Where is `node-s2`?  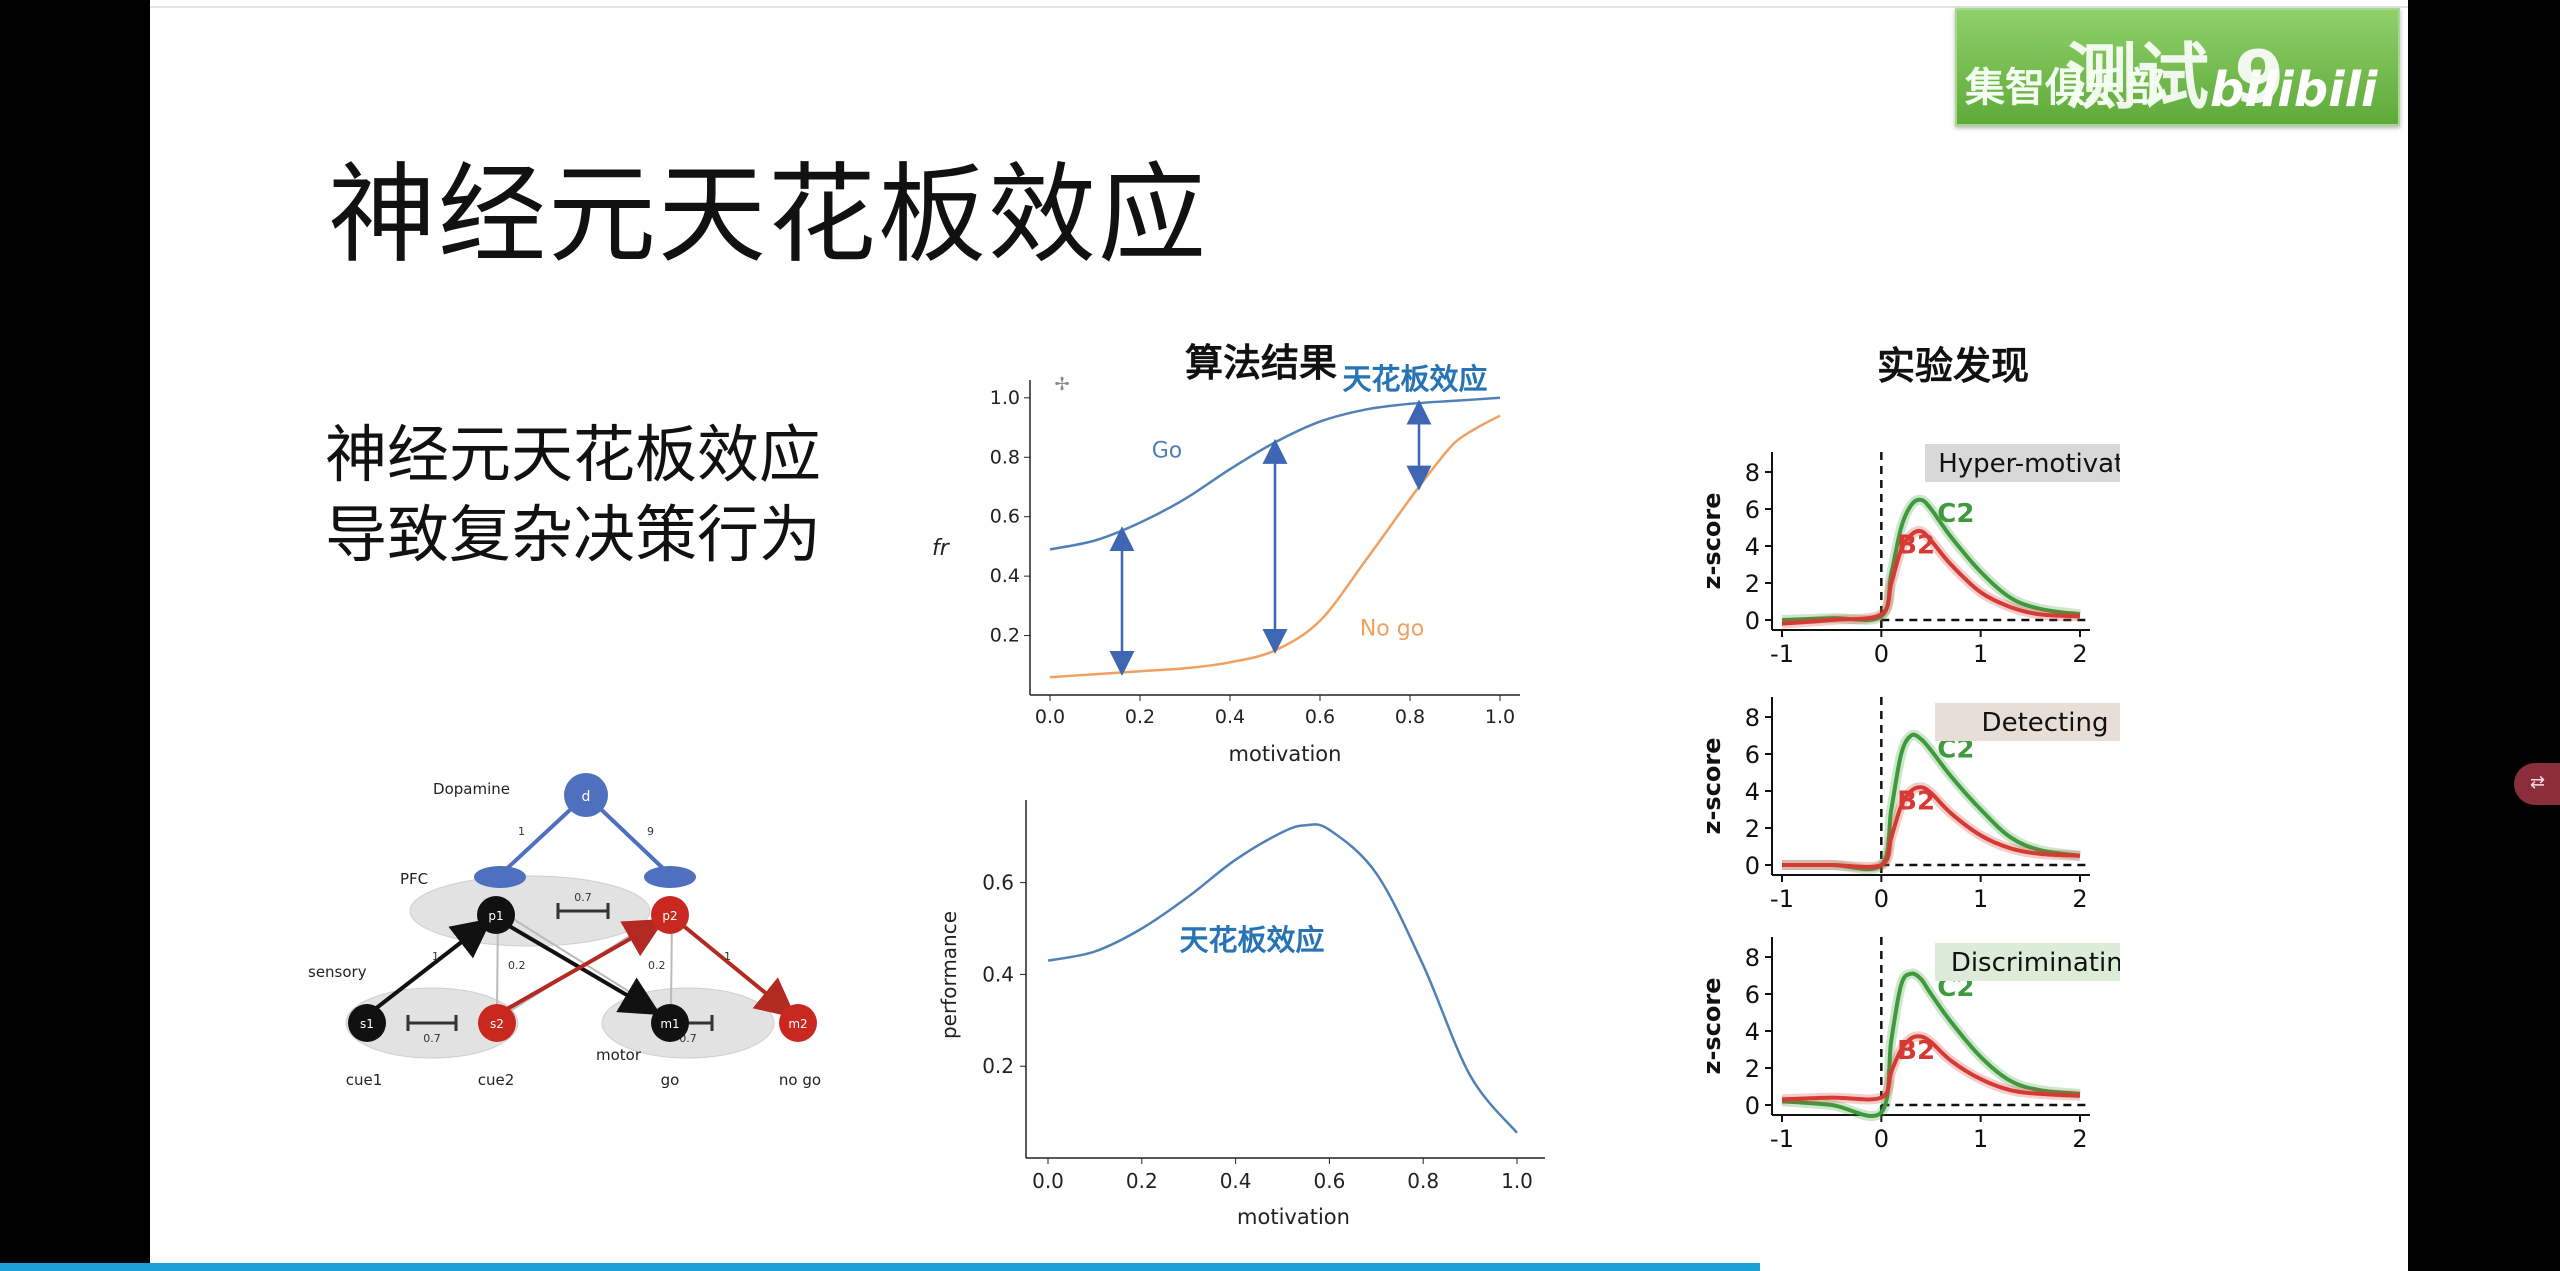 node-s2 is located at coordinates (497, 1023).